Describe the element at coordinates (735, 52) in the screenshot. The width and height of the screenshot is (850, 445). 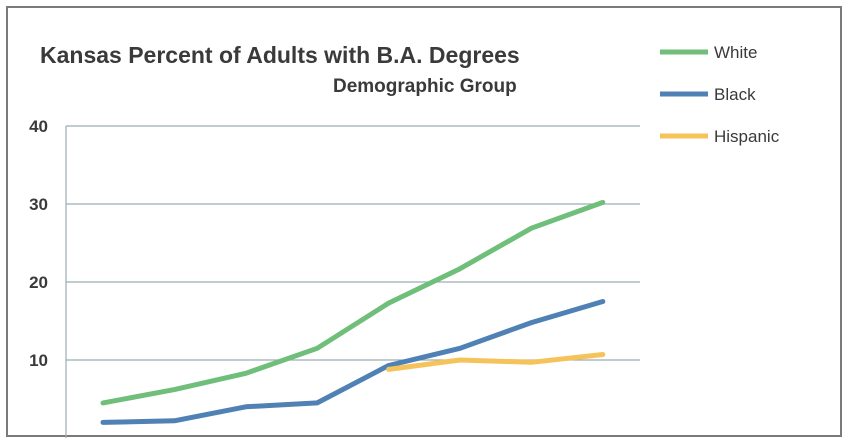
I see `legend-label-white: White` at that location.